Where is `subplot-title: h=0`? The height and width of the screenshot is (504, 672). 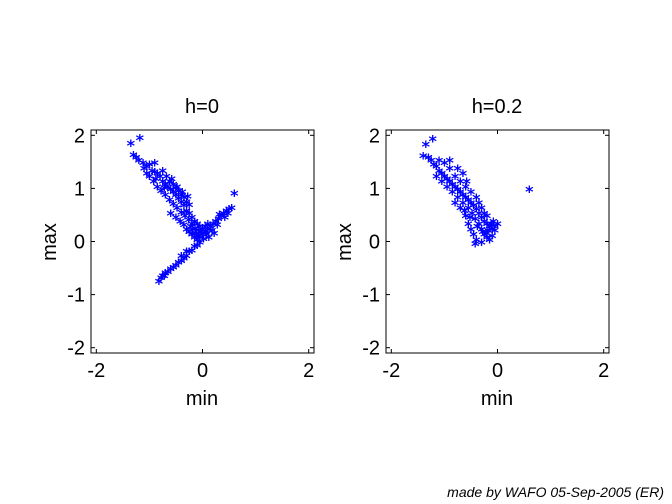 subplot-title: h=0 is located at coordinates (202, 107).